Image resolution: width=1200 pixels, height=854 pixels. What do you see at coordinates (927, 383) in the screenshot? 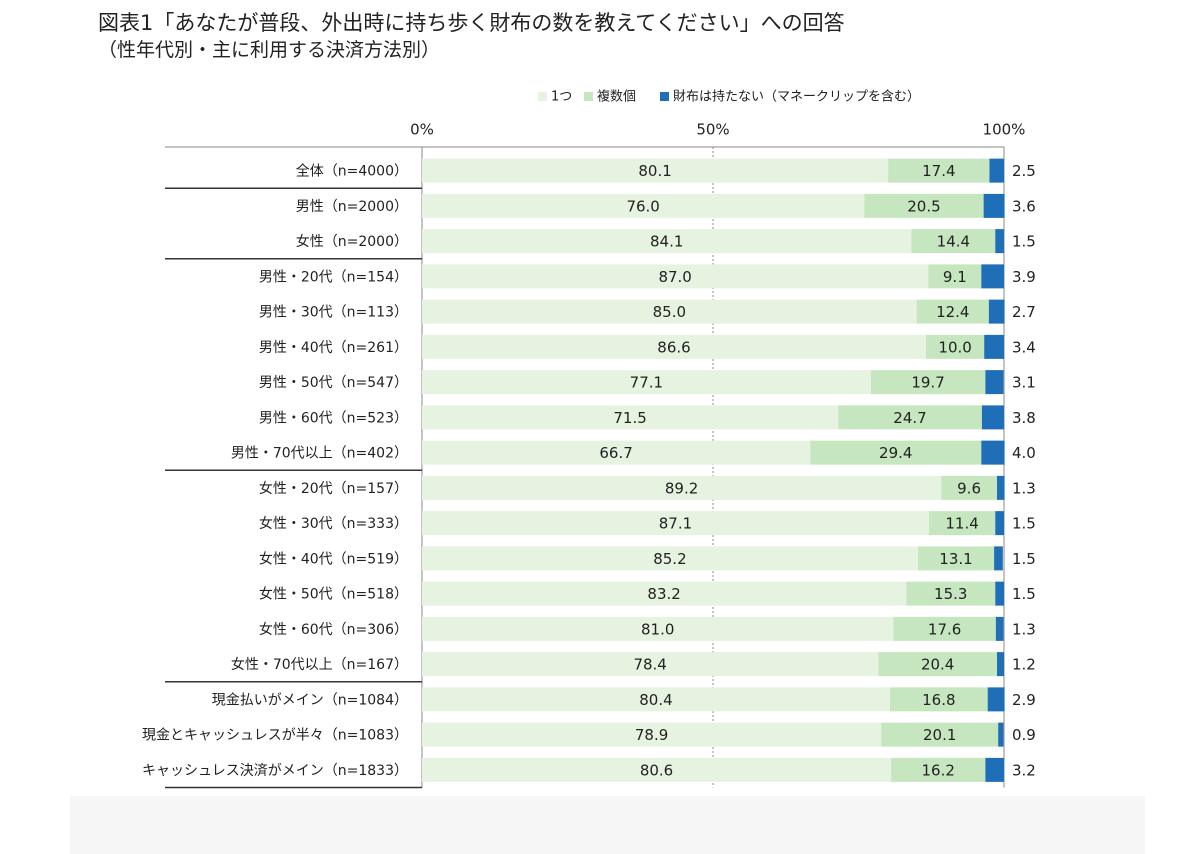
I see `data-label-multiple: 19.7` at bounding box center [927, 383].